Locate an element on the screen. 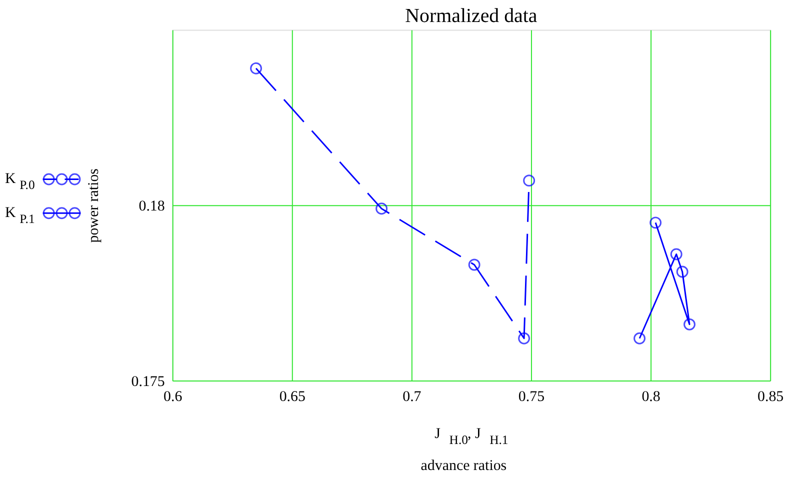  x-tick-label: 0.8 is located at coordinates (651, 396).